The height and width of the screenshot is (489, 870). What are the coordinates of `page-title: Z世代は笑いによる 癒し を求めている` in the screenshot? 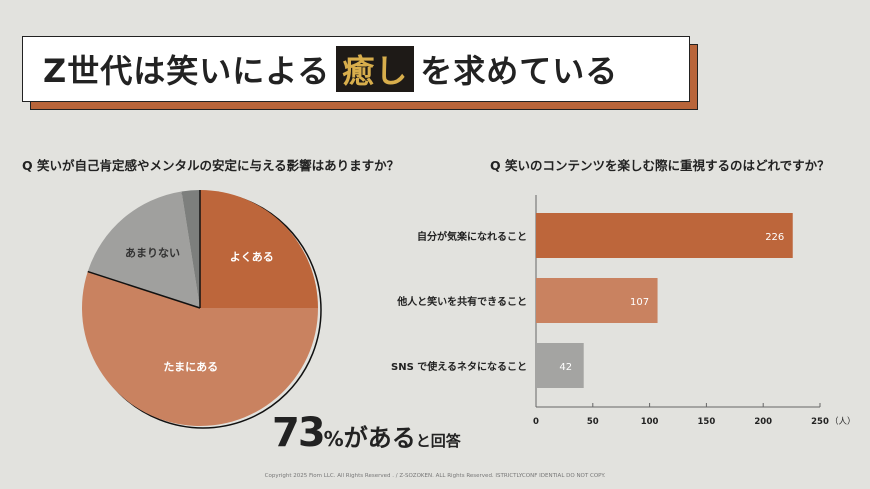 It's located at (356, 69).